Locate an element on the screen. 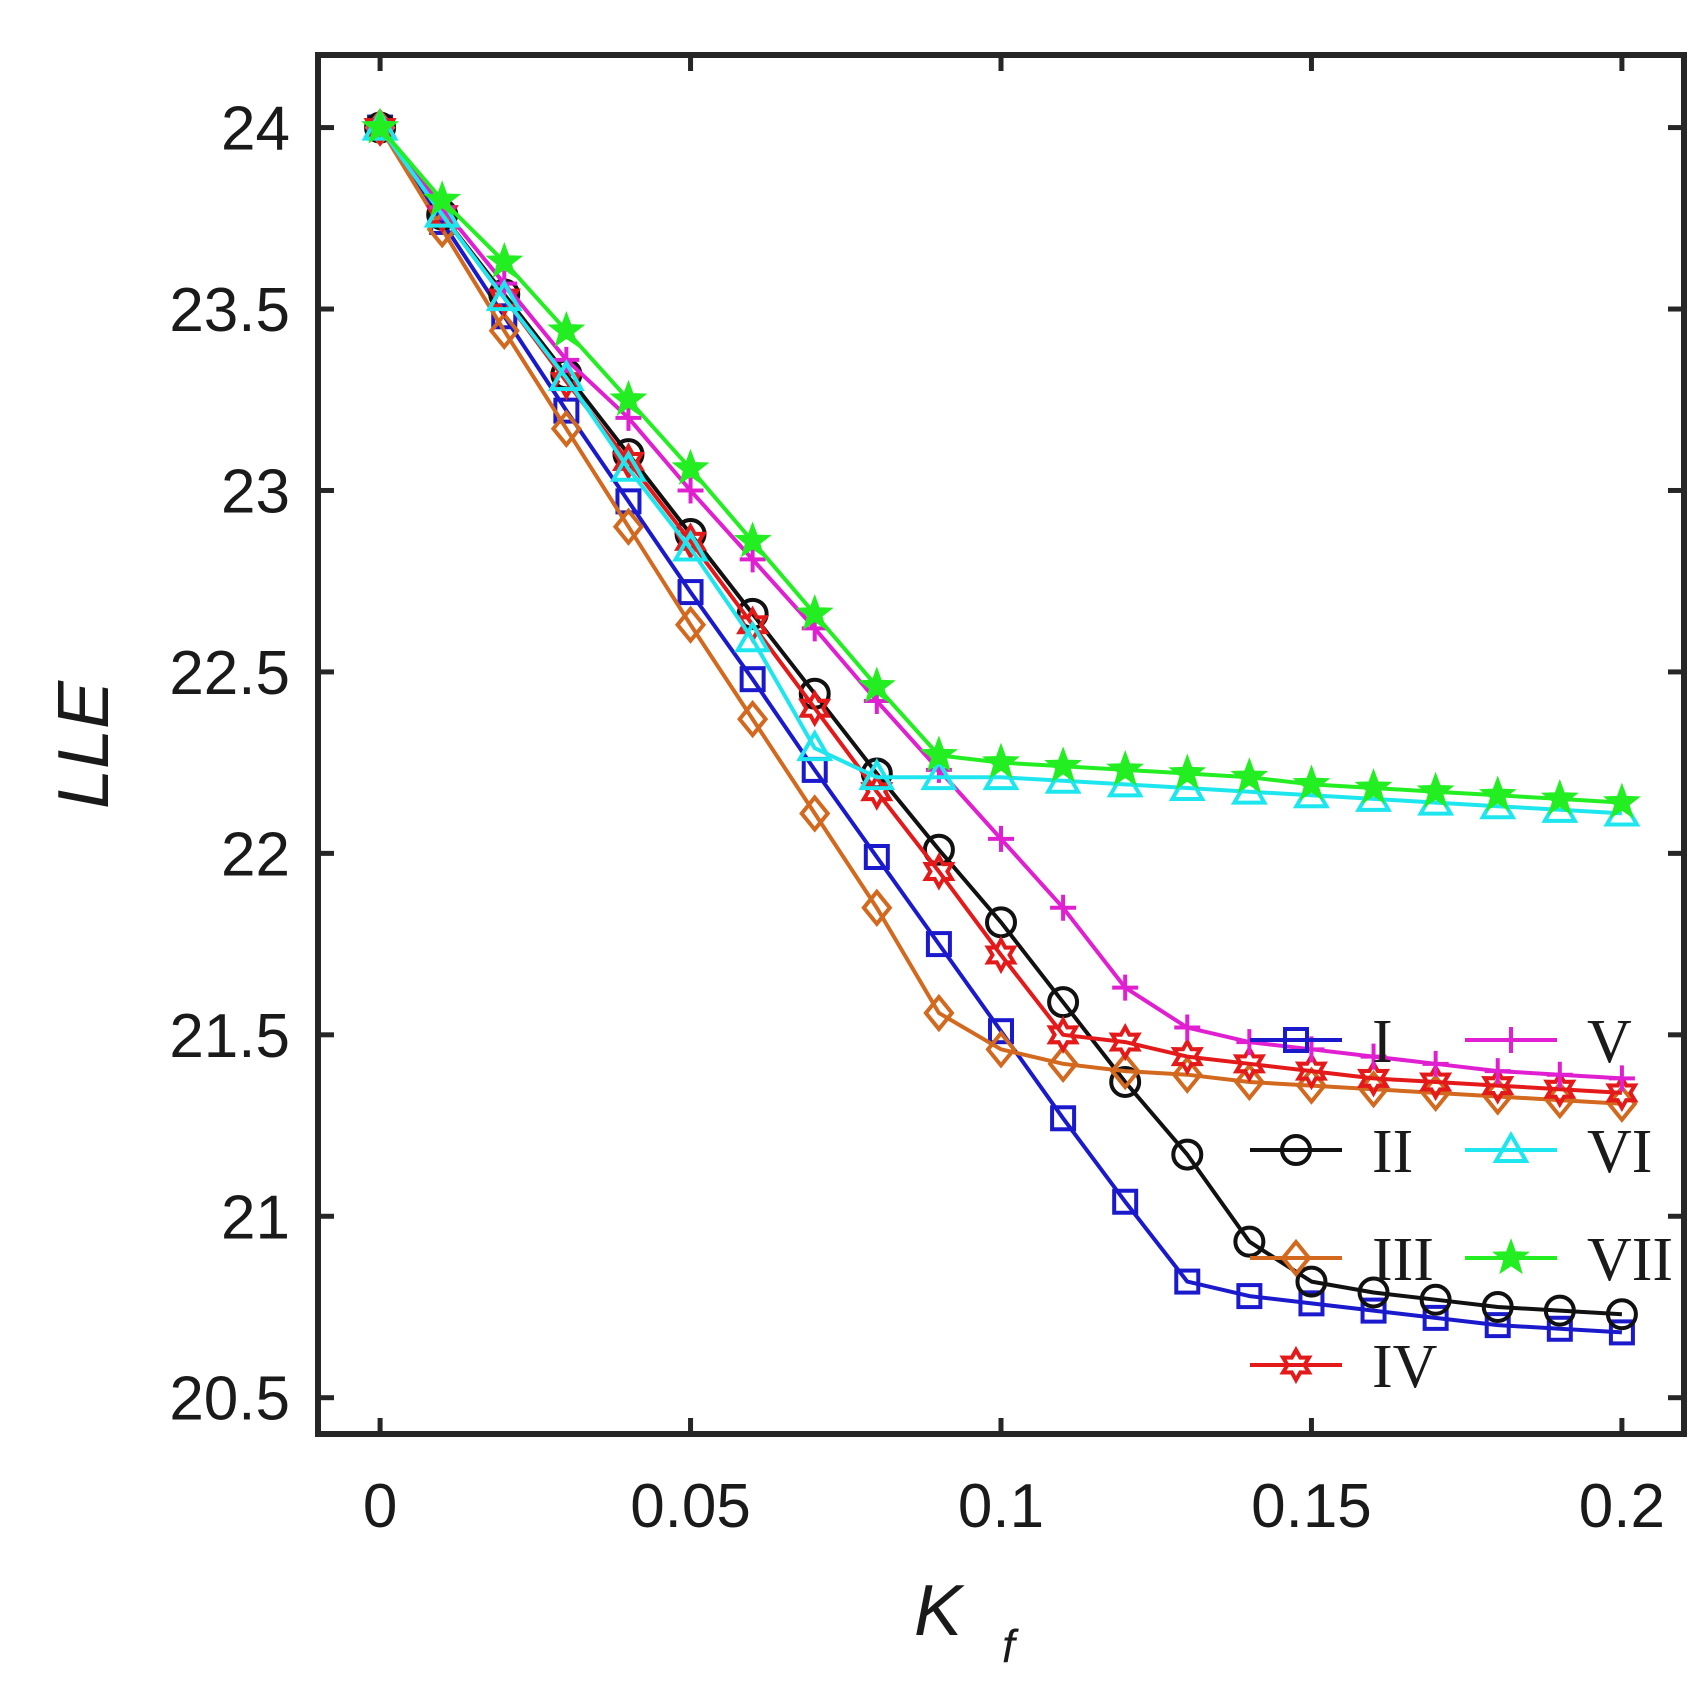  x-tick-label: 0.05 is located at coordinates (690, 1506).